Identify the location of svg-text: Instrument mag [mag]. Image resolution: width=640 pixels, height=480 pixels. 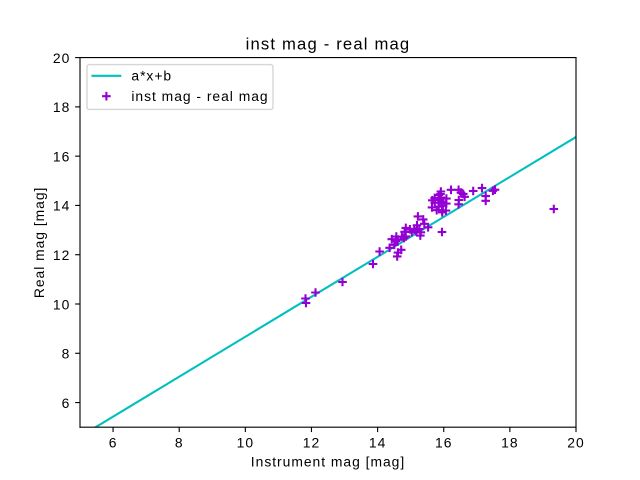
(328, 461).